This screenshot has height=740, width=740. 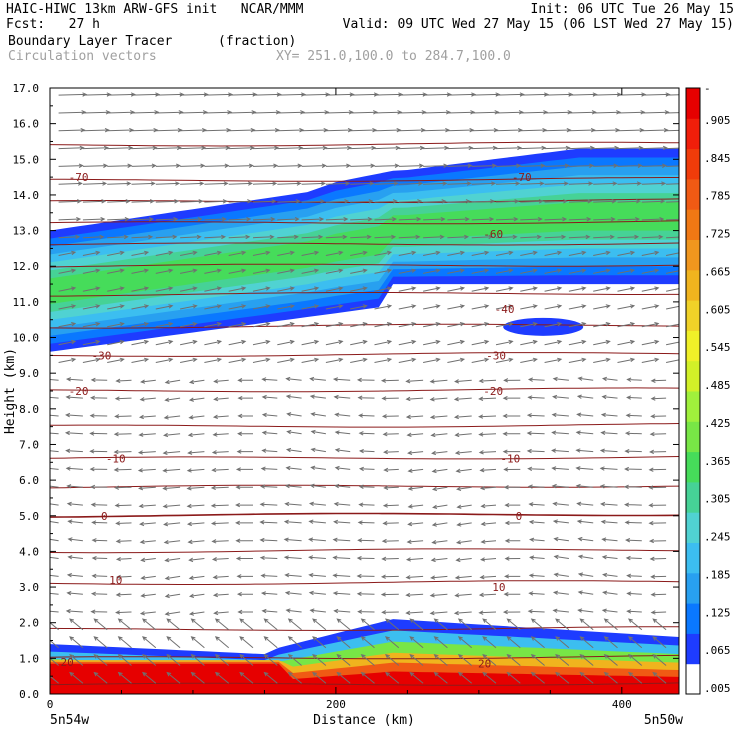 What do you see at coordinates (717, 271) in the screenshot?
I see `colorbar-label: .665` at bounding box center [717, 271].